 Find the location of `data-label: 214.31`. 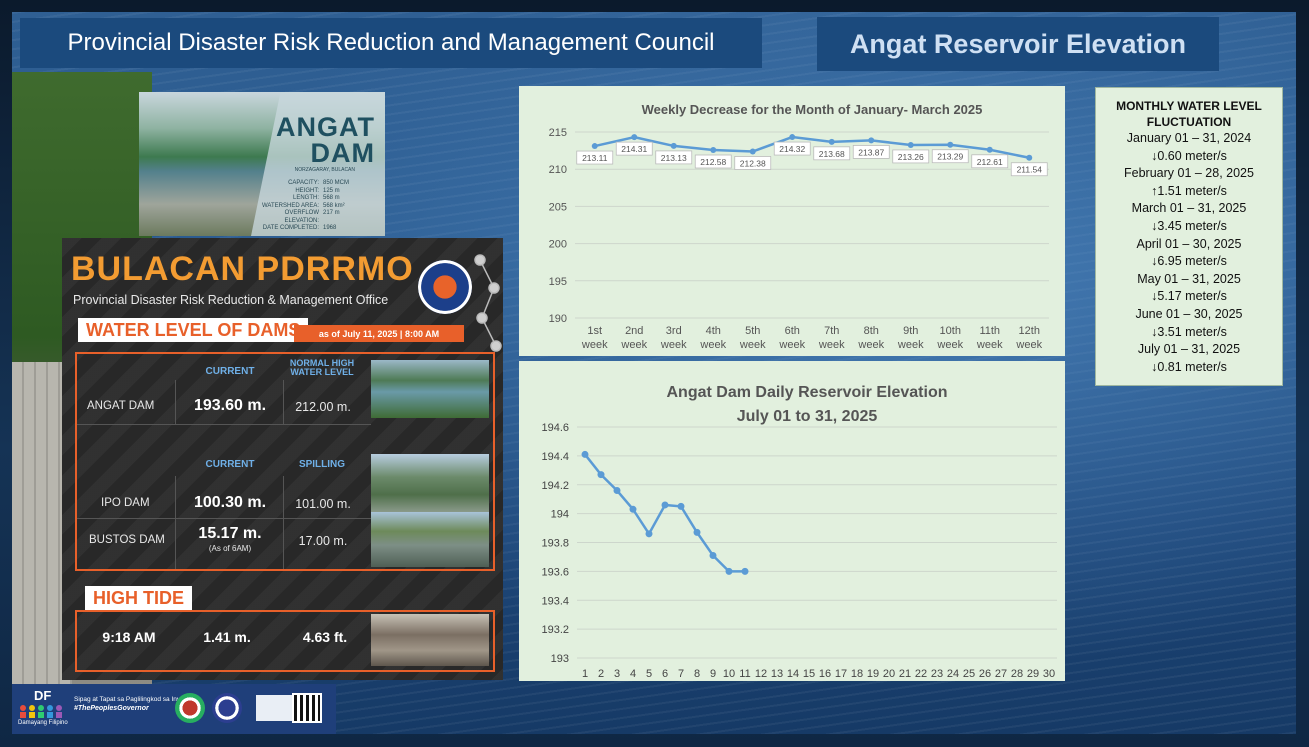

data-label: 214.31 is located at coordinates (634, 149).